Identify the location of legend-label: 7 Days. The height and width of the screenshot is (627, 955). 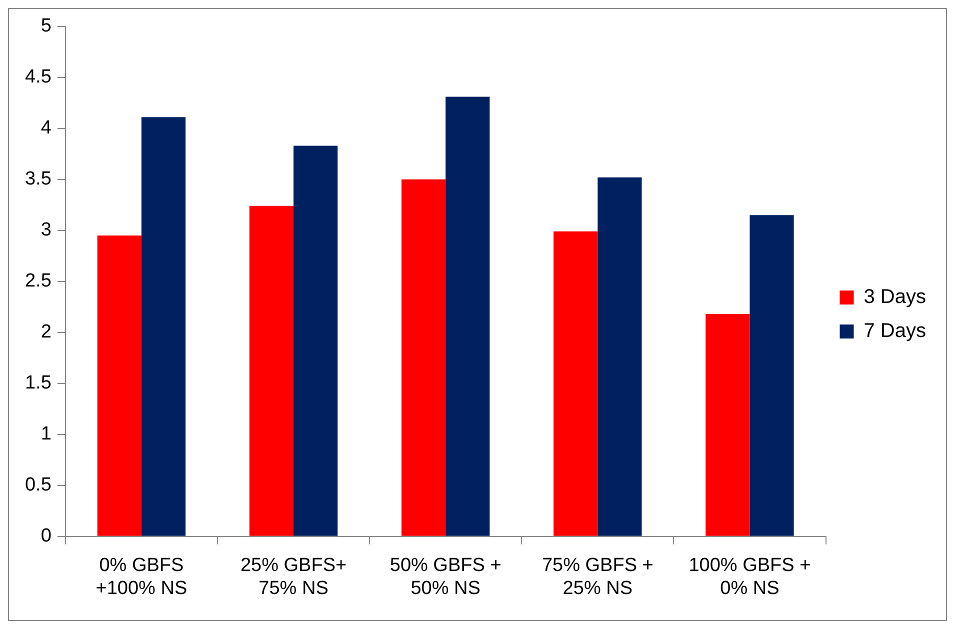
(895, 331).